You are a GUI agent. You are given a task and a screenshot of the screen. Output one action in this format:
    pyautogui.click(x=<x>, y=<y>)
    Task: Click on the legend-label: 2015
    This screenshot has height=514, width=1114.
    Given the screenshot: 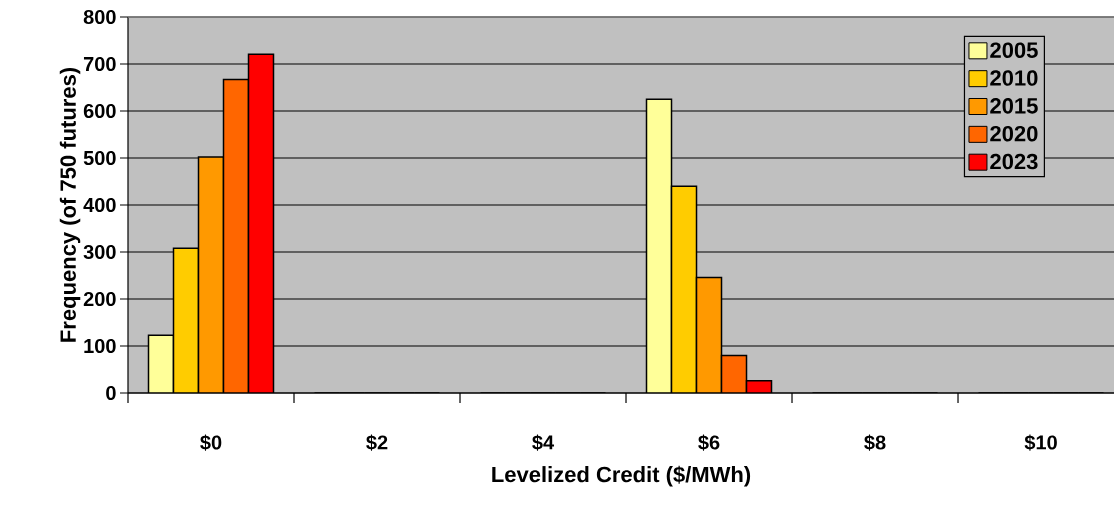 What is the action you would take?
    pyautogui.click(x=1014, y=106)
    